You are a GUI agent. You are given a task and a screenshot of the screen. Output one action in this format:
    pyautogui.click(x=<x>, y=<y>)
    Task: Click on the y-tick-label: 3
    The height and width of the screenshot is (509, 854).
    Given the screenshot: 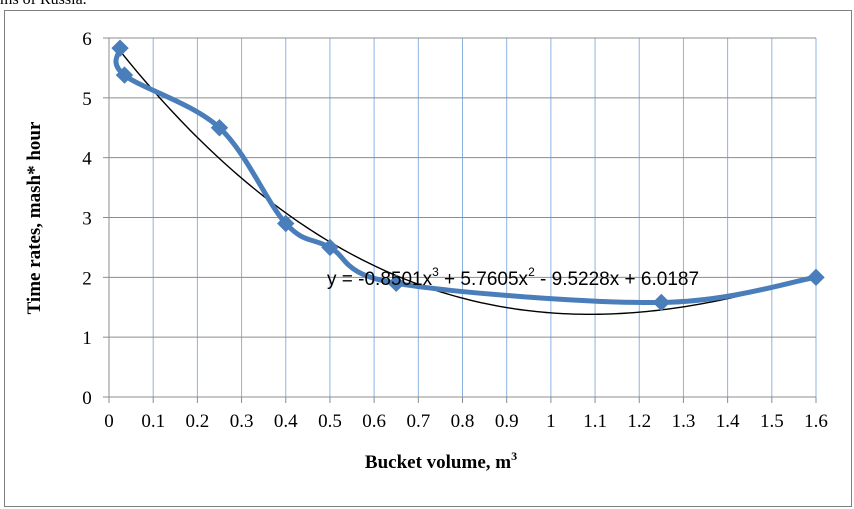 What is the action you would take?
    pyautogui.click(x=87, y=219)
    